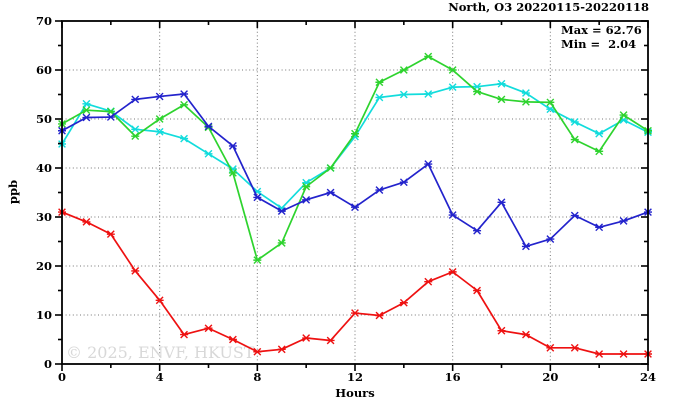 The width and height of the screenshot is (674, 409). What do you see at coordinates (44, 119) in the screenshot?
I see `y-tick-label: 50` at bounding box center [44, 119].